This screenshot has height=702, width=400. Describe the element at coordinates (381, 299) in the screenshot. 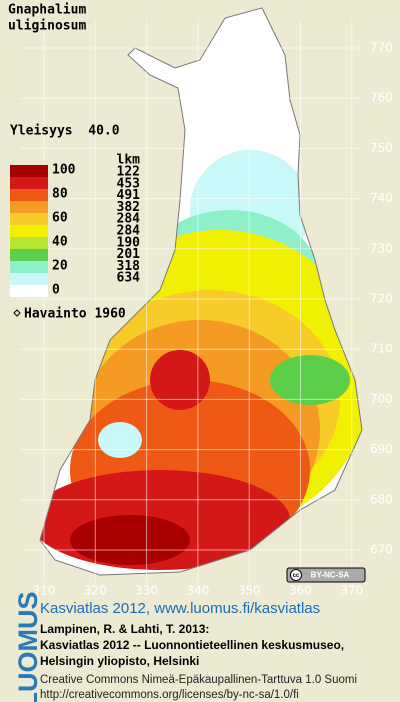

I see `y-tick-label: 720` at that location.